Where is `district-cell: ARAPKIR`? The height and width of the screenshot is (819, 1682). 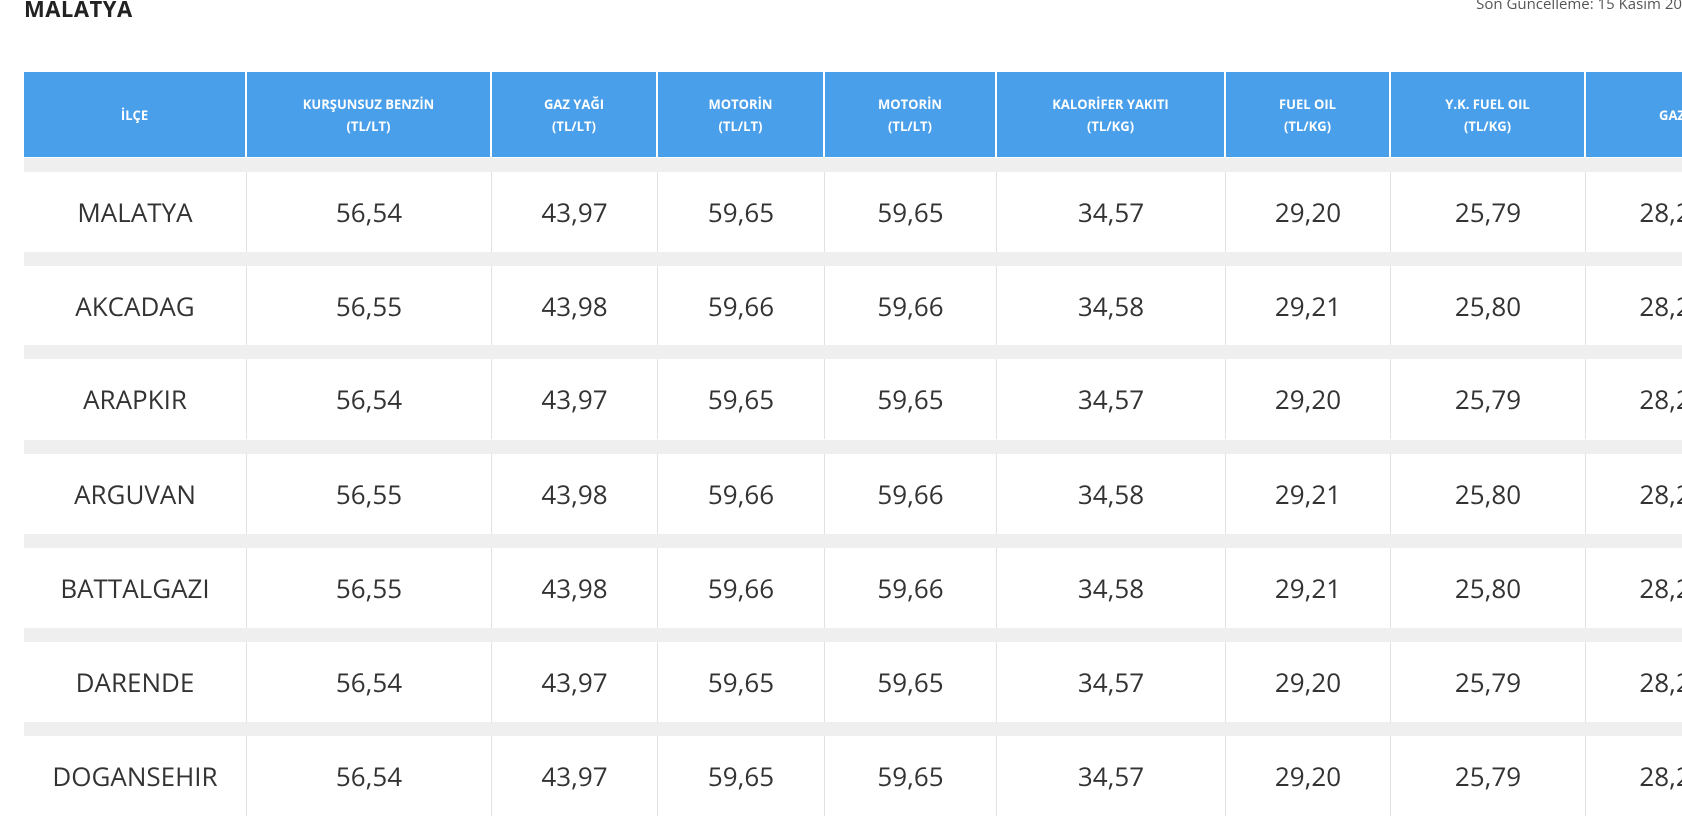 district-cell: ARAPKIR is located at coordinates (135, 399).